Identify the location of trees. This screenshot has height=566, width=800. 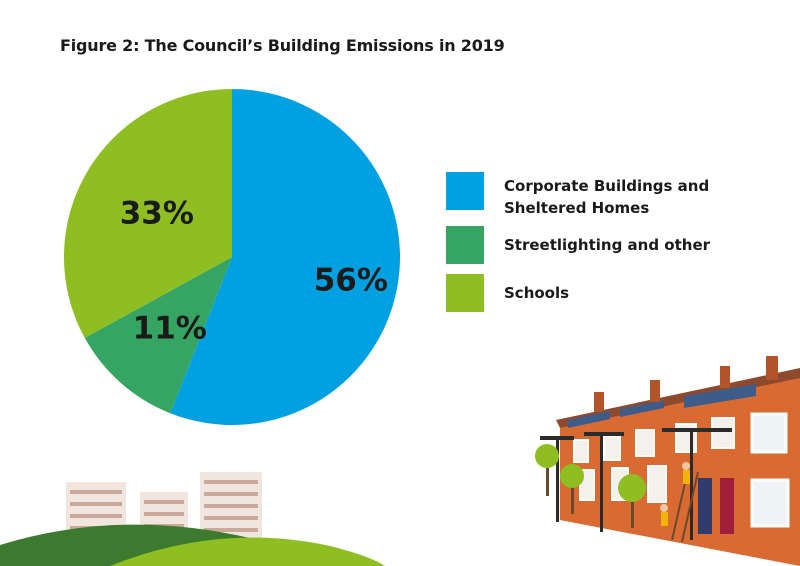
(590, 486).